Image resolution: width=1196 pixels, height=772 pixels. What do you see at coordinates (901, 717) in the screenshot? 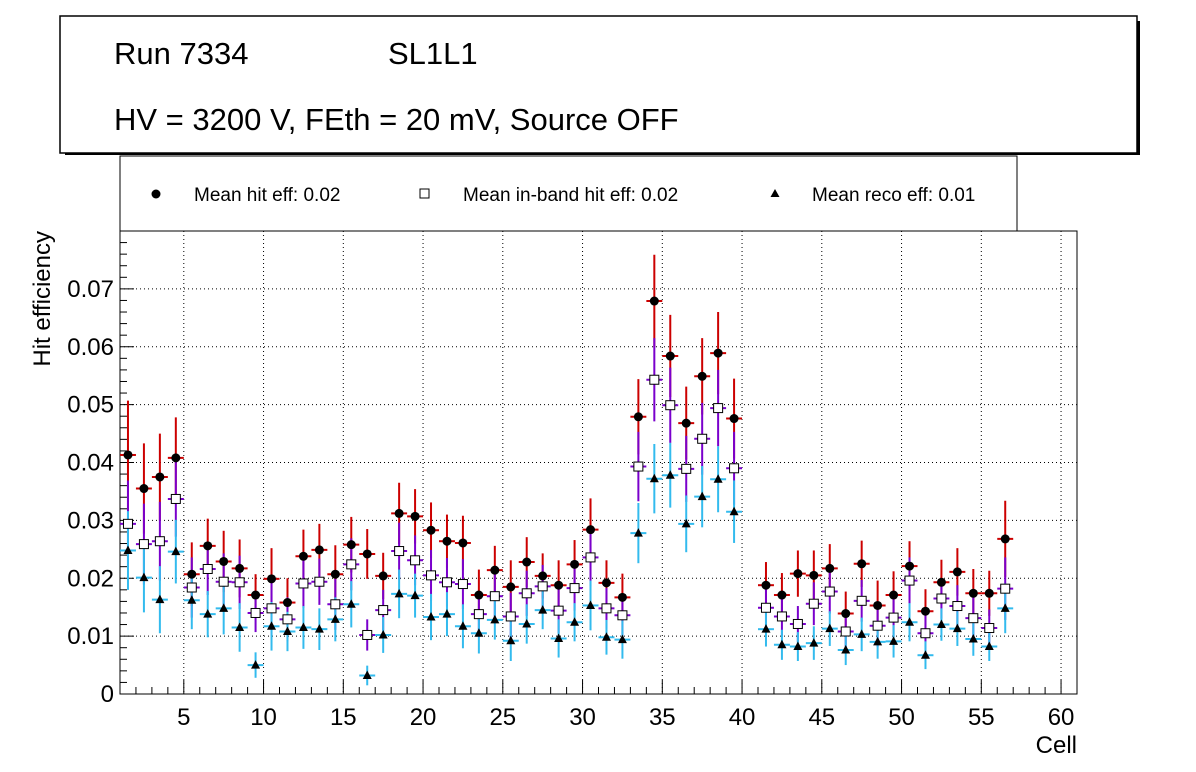
I see `x-tick-label: 50` at bounding box center [901, 717].